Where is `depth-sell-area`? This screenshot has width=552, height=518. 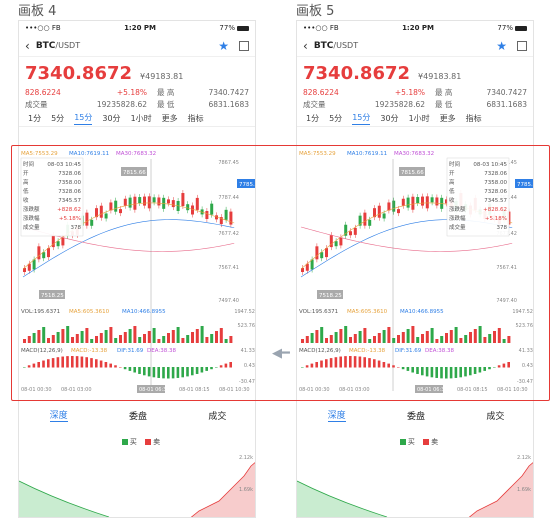 depth-sell-area is located at coordinates (223, 489).